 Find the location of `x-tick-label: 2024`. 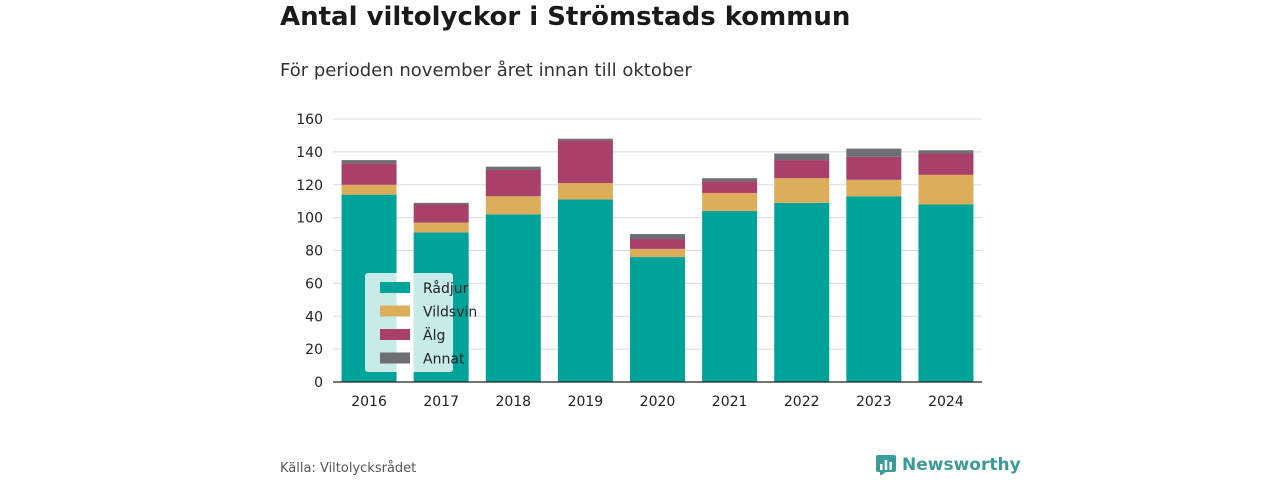

x-tick-label: 2024 is located at coordinates (946, 402).